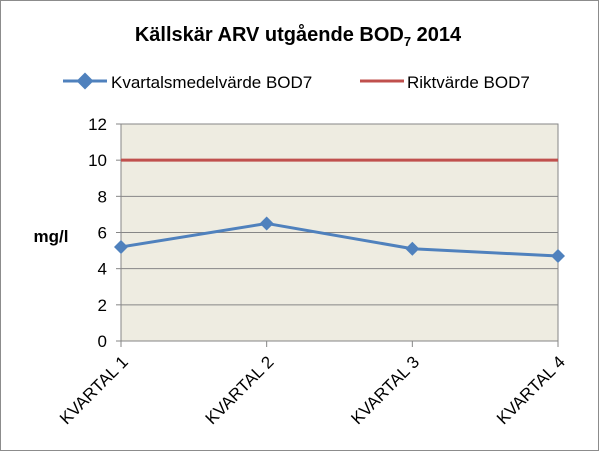  Describe the element at coordinates (97, 160) in the screenshot. I see `y-tick-label: 10` at that location.